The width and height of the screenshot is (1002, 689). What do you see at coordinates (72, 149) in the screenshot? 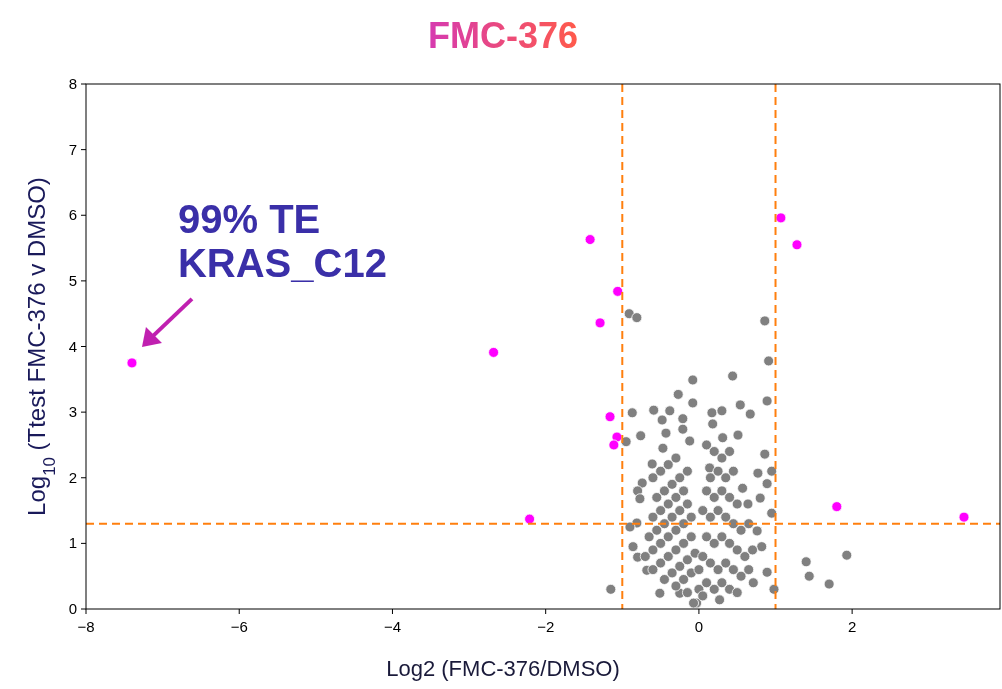
I see `y-tick-label: 7` at bounding box center [72, 149].